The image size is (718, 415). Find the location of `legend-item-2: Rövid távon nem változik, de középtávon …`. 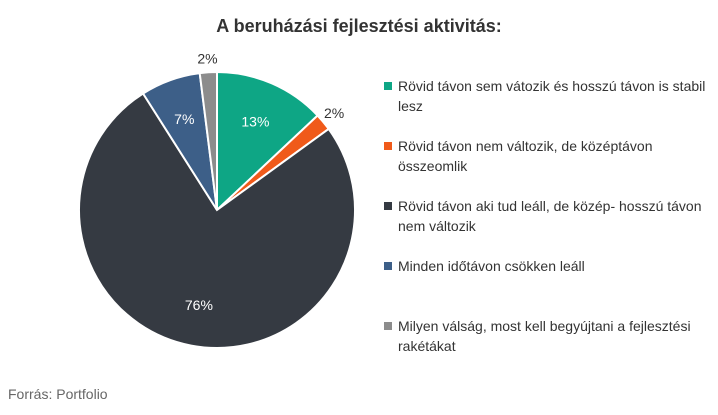

legend-item-2: Rövid távon nem változik, de középtávon … is located at coordinates (549, 156).